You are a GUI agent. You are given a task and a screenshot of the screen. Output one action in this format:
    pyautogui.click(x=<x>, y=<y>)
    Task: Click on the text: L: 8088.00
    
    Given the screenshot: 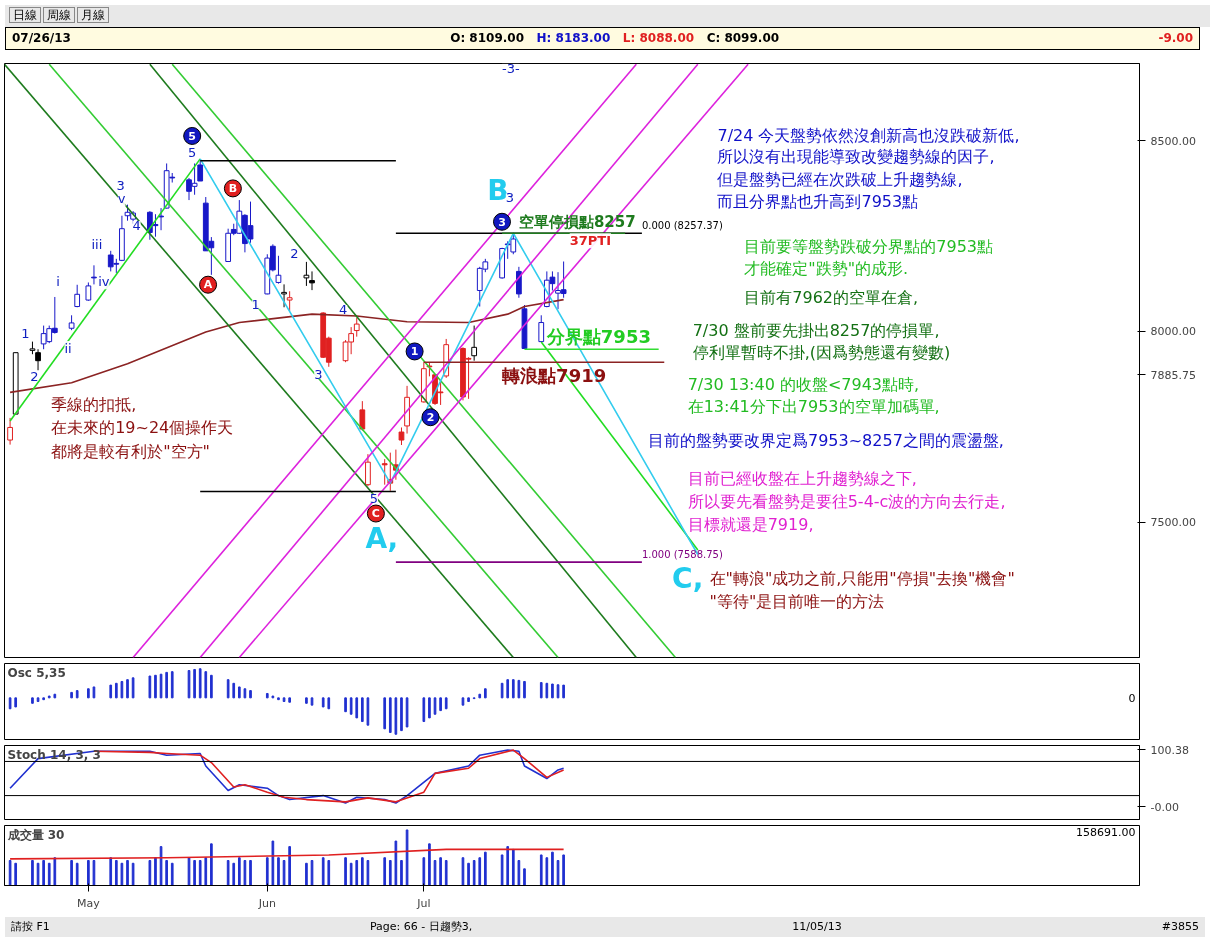 What is the action you would take?
    pyautogui.click(x=658, y=38)
    